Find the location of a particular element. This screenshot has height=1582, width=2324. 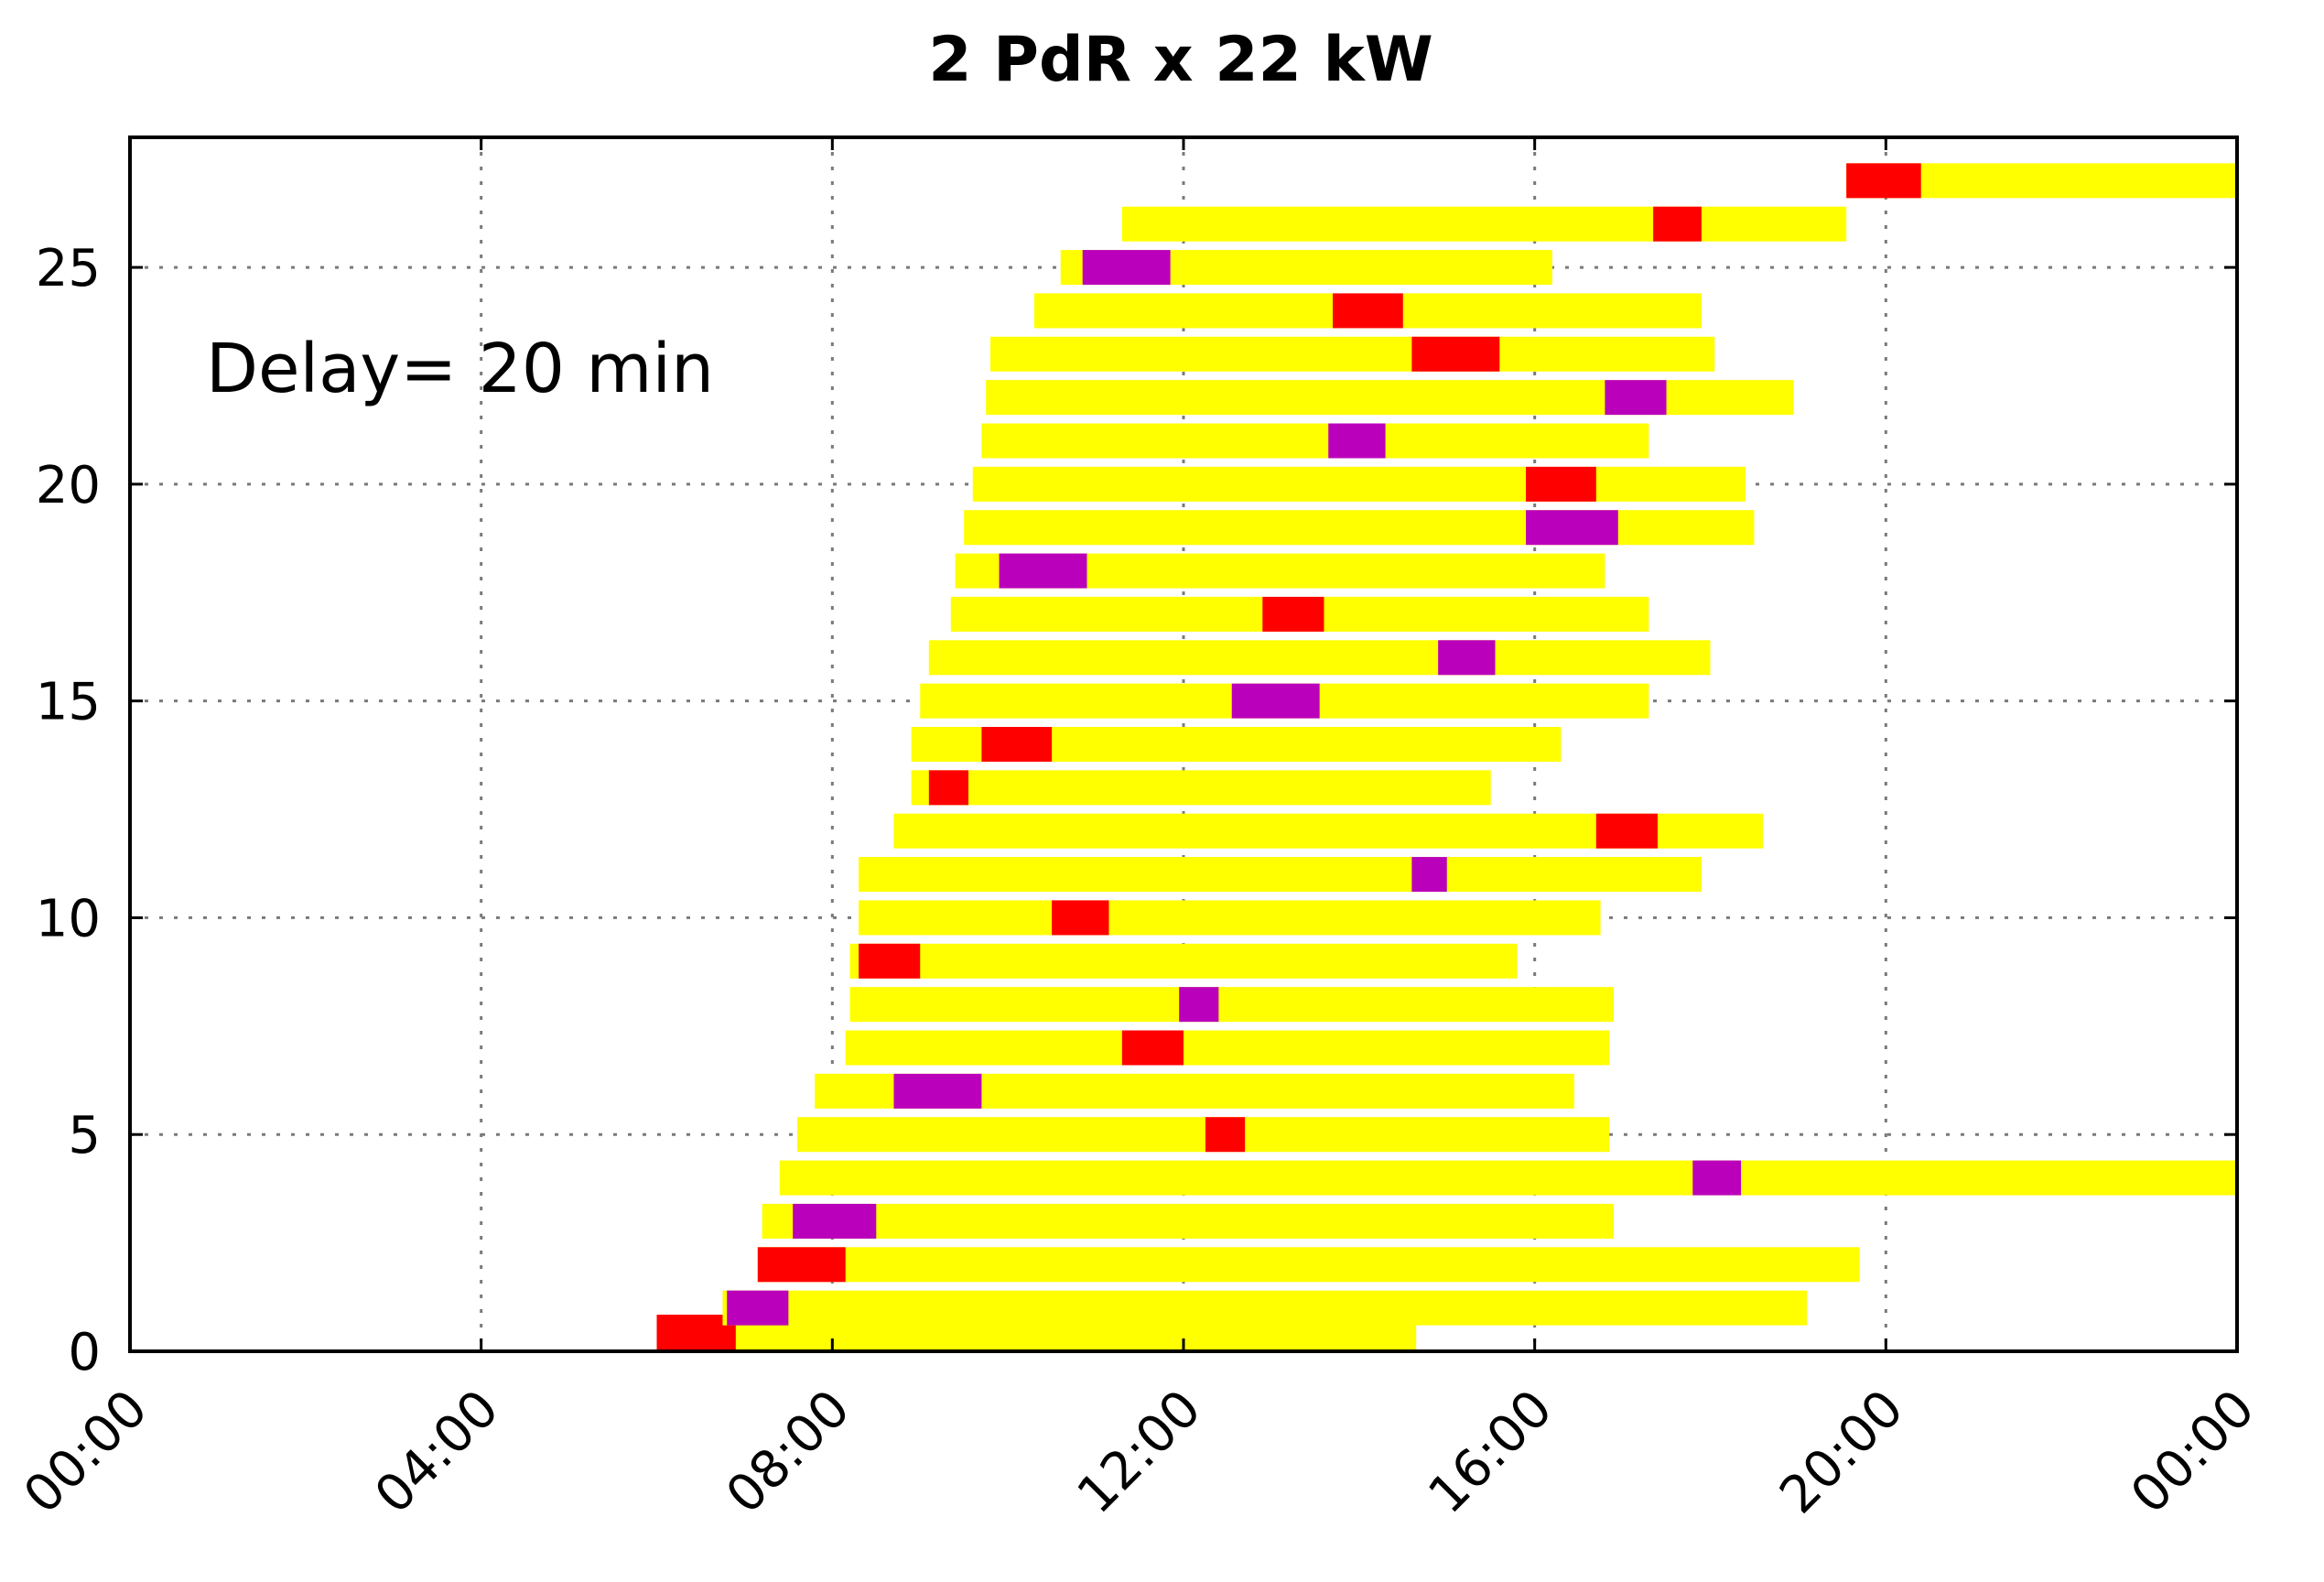

y-tick-label-5: 25 is located at coordinates (68, 268).